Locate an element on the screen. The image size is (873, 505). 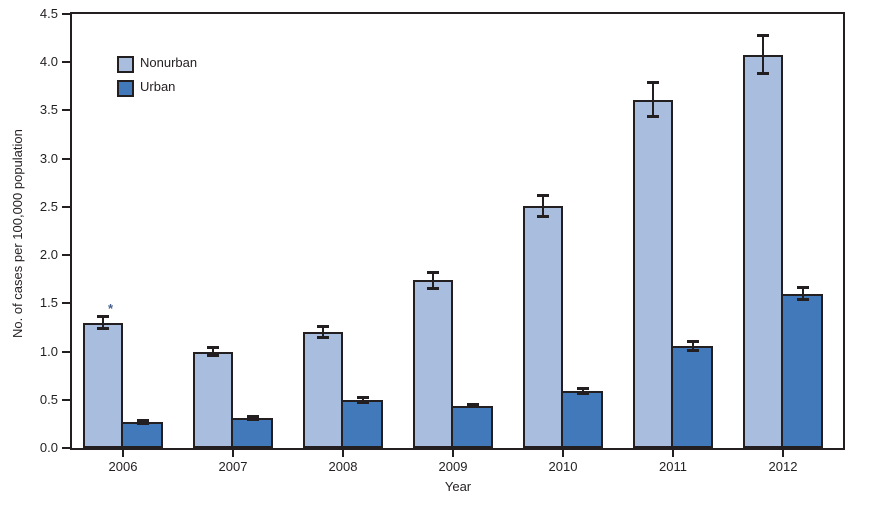
bar-urban-2010 is located at coordinates (582, 419).